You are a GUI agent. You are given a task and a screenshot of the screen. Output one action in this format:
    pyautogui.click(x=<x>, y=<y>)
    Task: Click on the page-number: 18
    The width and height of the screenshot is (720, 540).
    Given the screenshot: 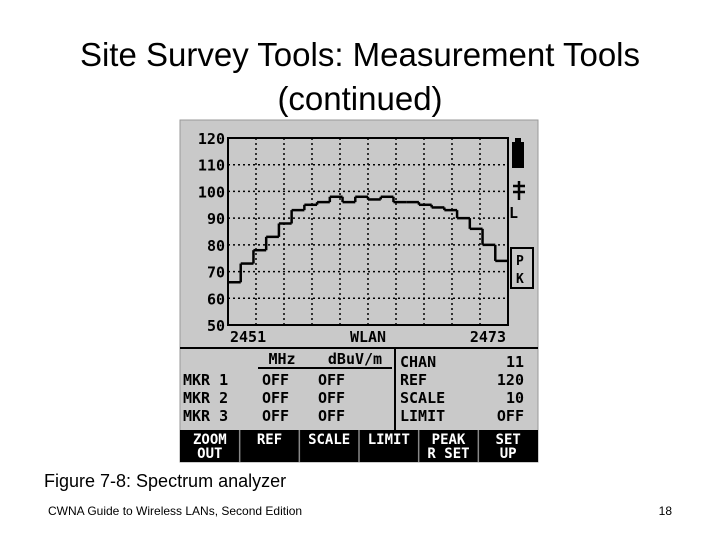 What is the action you would take?
    pyautogui.click(x=666, y=511)
    